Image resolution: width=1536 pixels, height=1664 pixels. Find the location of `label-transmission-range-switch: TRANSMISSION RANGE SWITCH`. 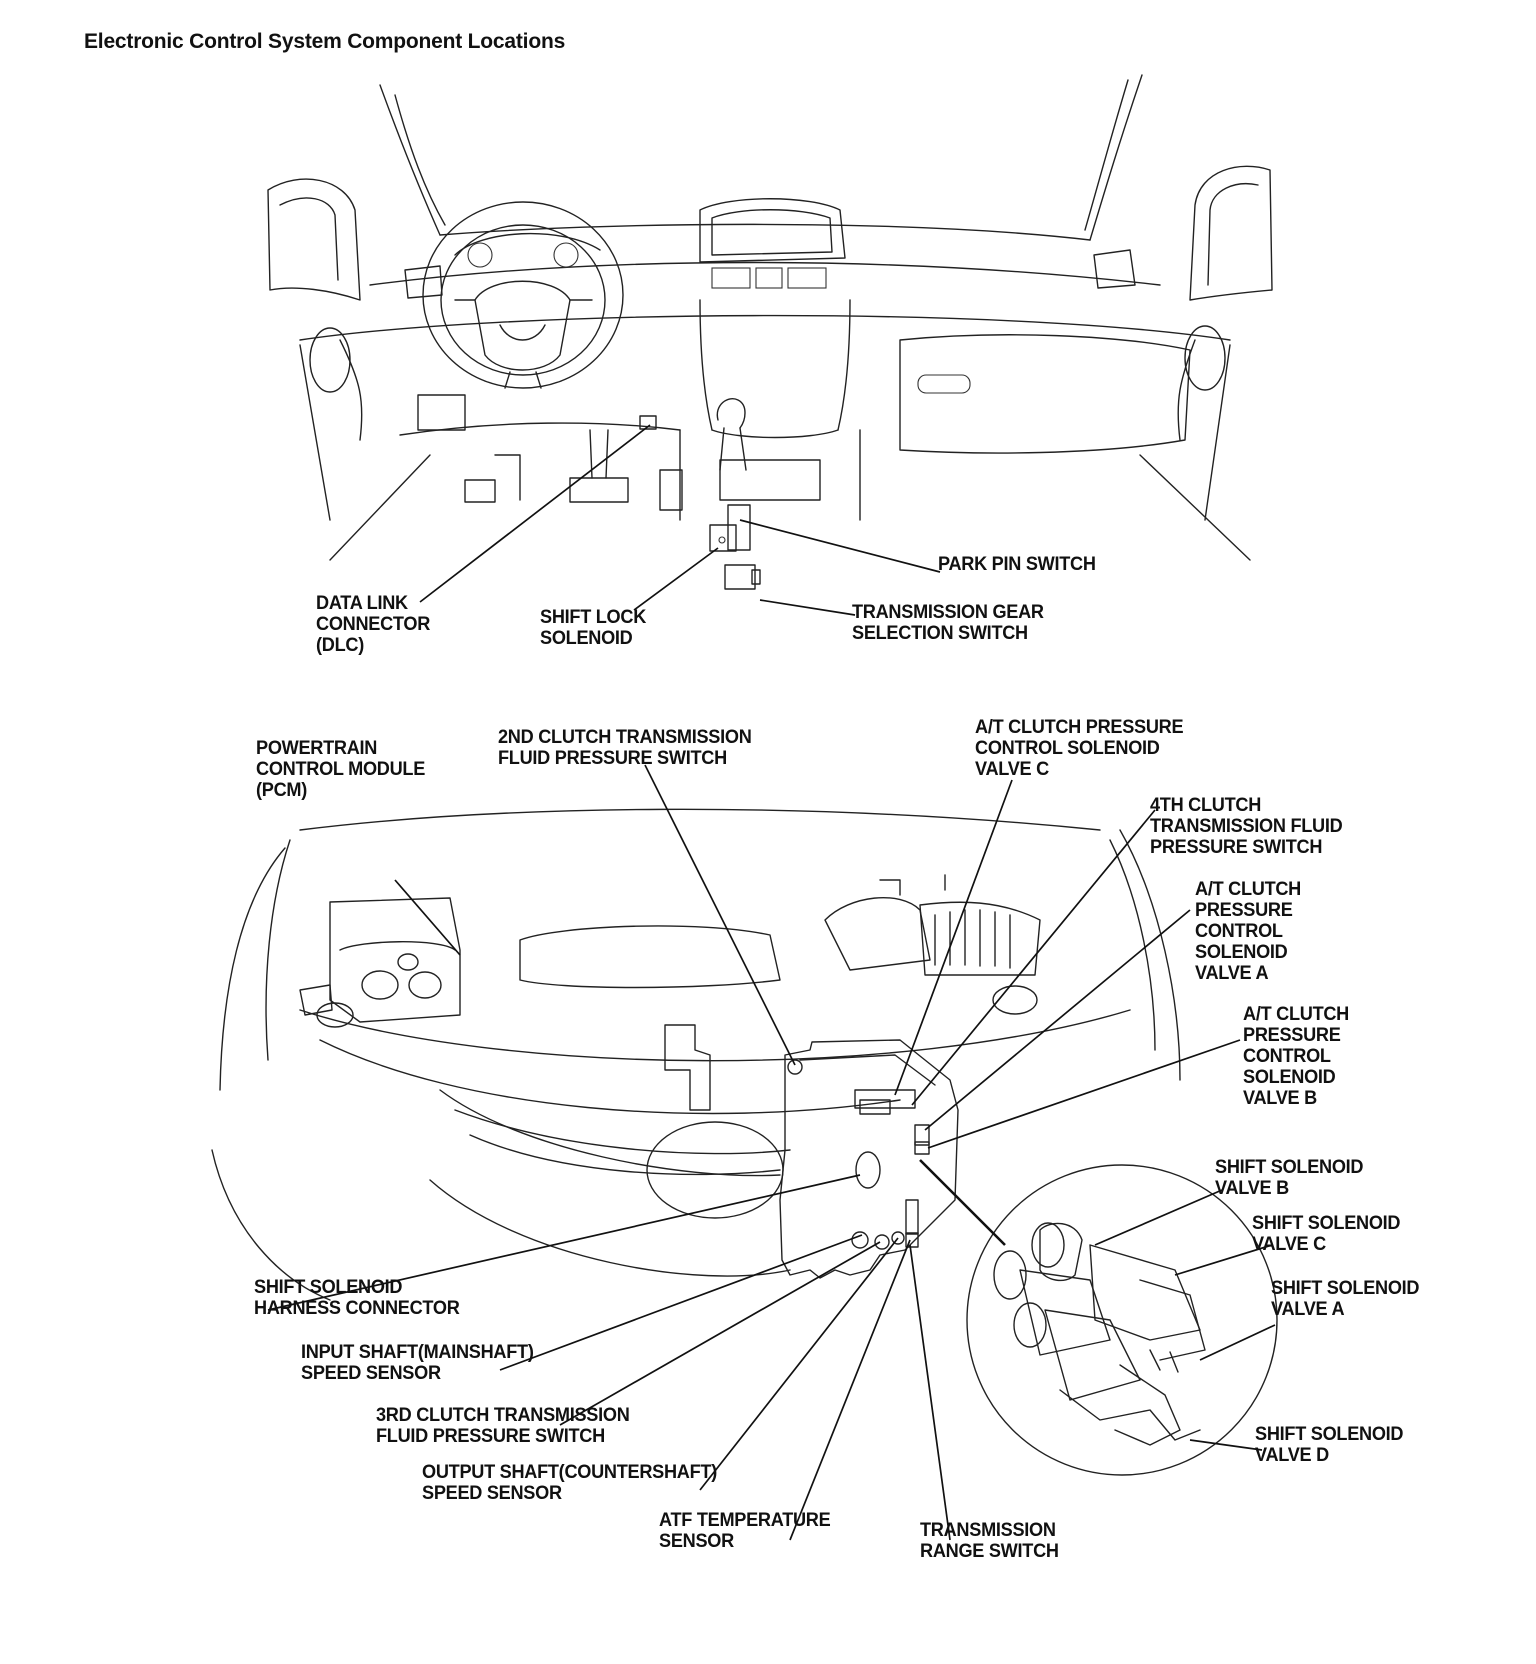

label-transmission-range-switch: TRANSMISSION RANGE SWITCH is located at coordinates (989, 1540).